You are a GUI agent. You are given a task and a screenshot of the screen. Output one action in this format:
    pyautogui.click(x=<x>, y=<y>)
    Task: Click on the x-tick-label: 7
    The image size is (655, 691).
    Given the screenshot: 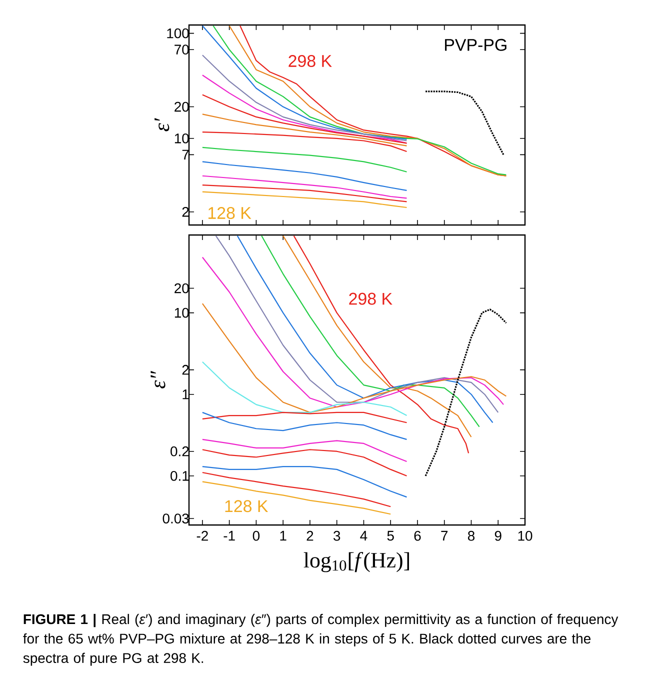 What is the action you would take?
    pyautogui.click(x=444, y=535)
    